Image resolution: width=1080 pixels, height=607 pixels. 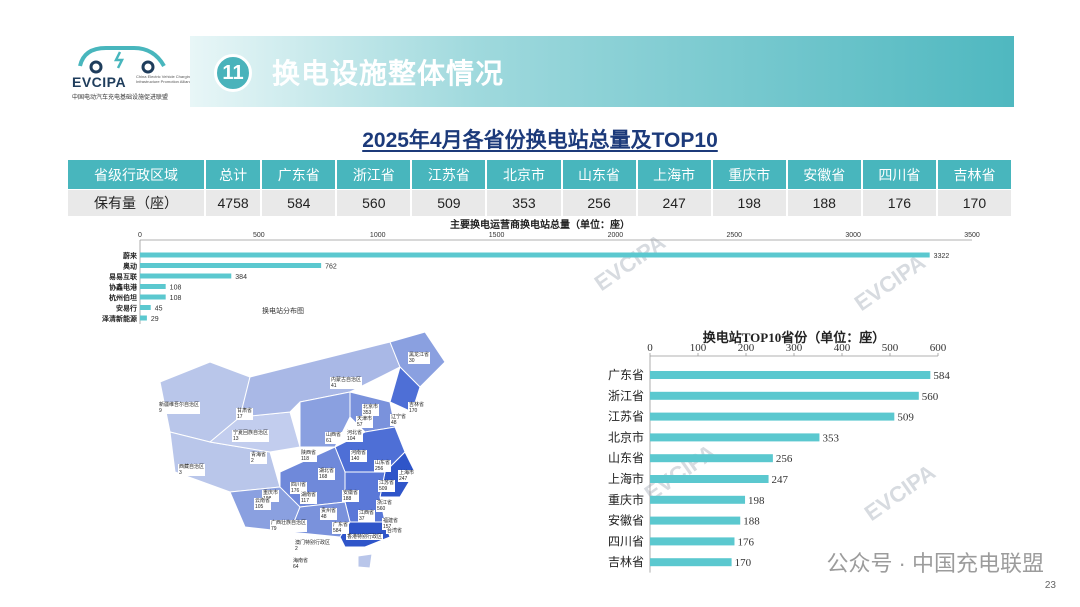 What do you see at coordinates (938, 348) in the screenshot?
I see `x-tick-label: 600` at bounding box center [938, 348].